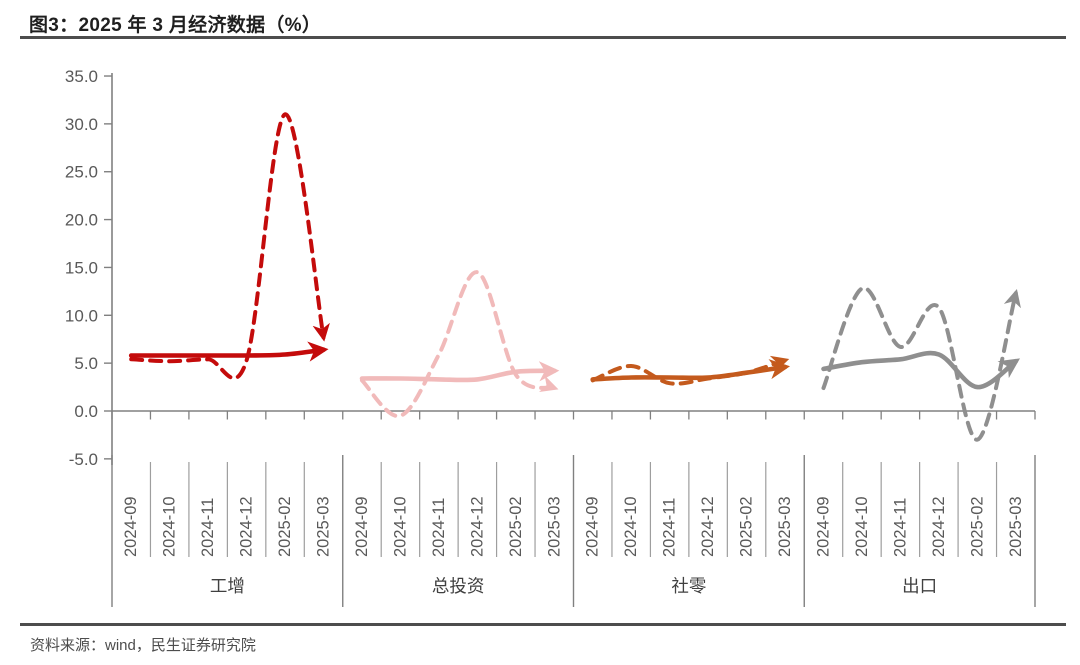  I want to click on group-2-solid-line, so click(690, 370).